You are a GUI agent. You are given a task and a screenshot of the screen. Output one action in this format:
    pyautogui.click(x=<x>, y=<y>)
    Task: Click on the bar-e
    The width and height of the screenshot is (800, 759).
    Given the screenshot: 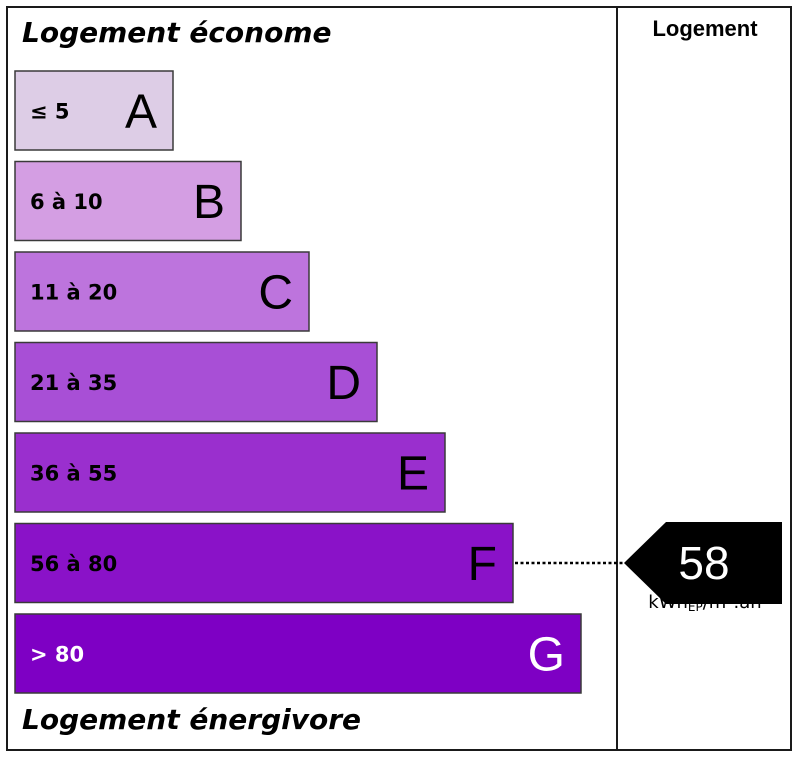 What is the action you would take?
    pyautogui.click(x=230, y=472)
    